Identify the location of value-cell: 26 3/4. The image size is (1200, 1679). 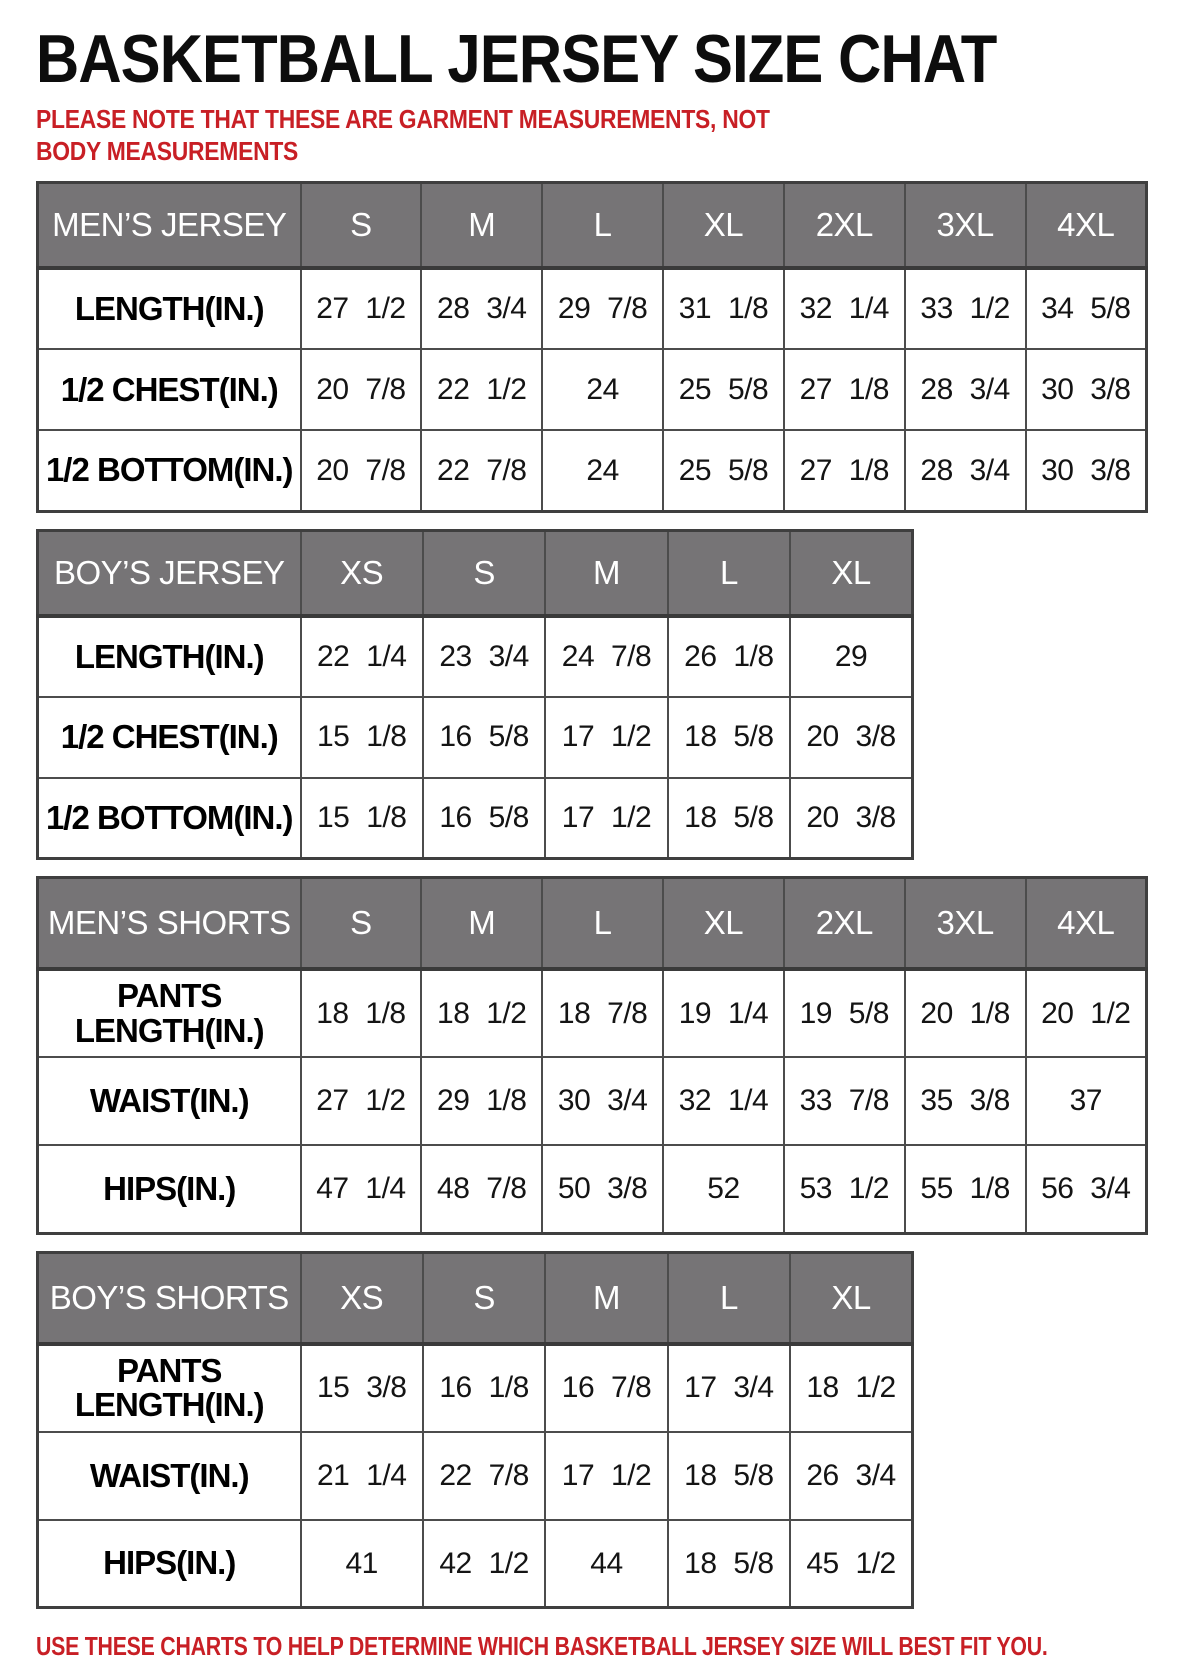
(851, 1475).